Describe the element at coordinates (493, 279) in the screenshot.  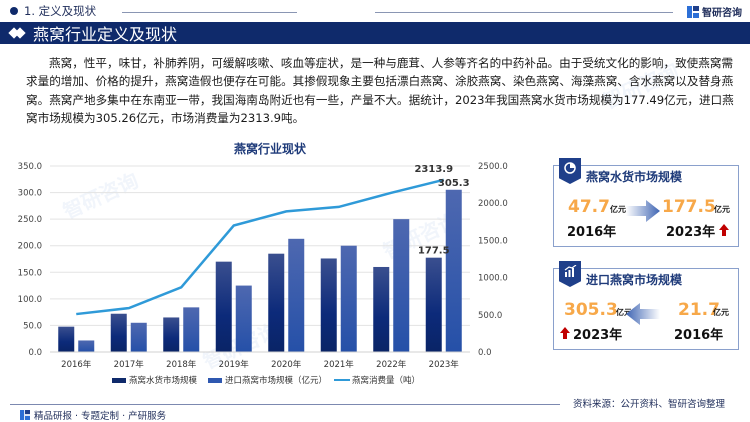
I see `y-right-tick: 1000.0` at that location.